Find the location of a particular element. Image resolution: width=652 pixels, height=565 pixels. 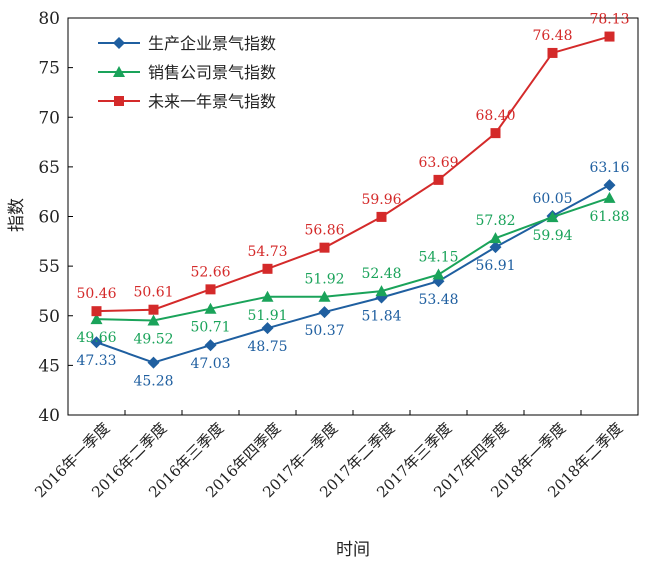

data-label: 54.73 is located at coordinates (267, 252).